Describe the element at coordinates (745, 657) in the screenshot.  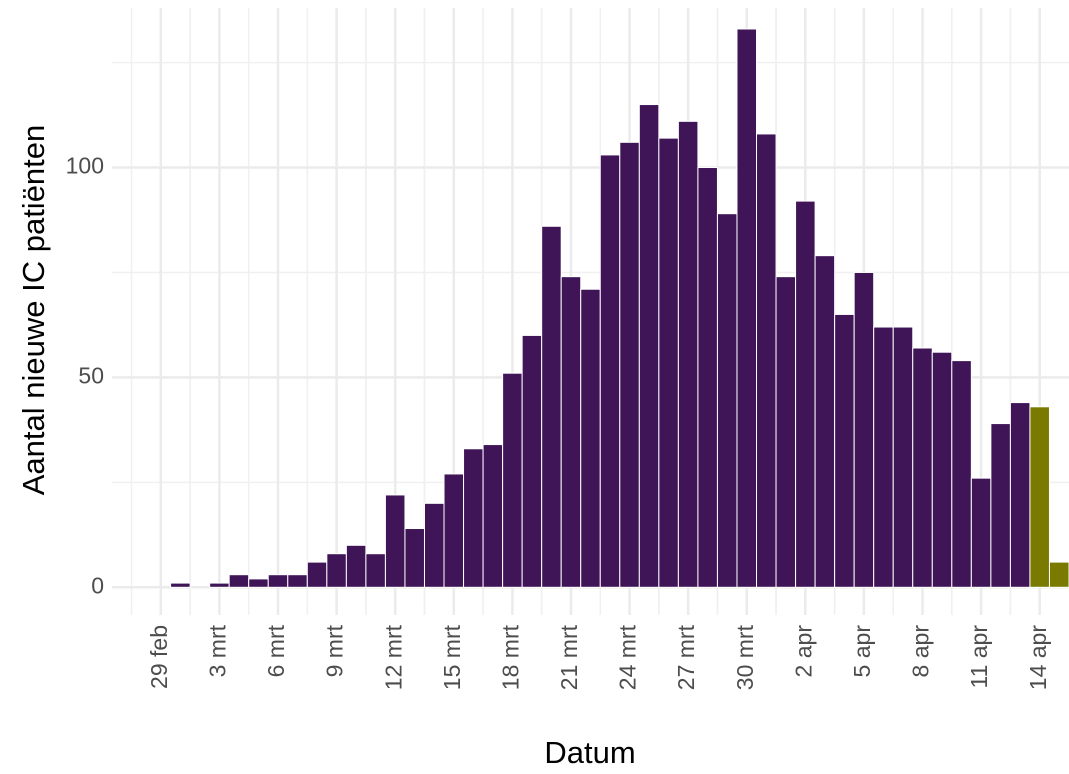
I see `x-tick-label: 30 mrt` at that location.